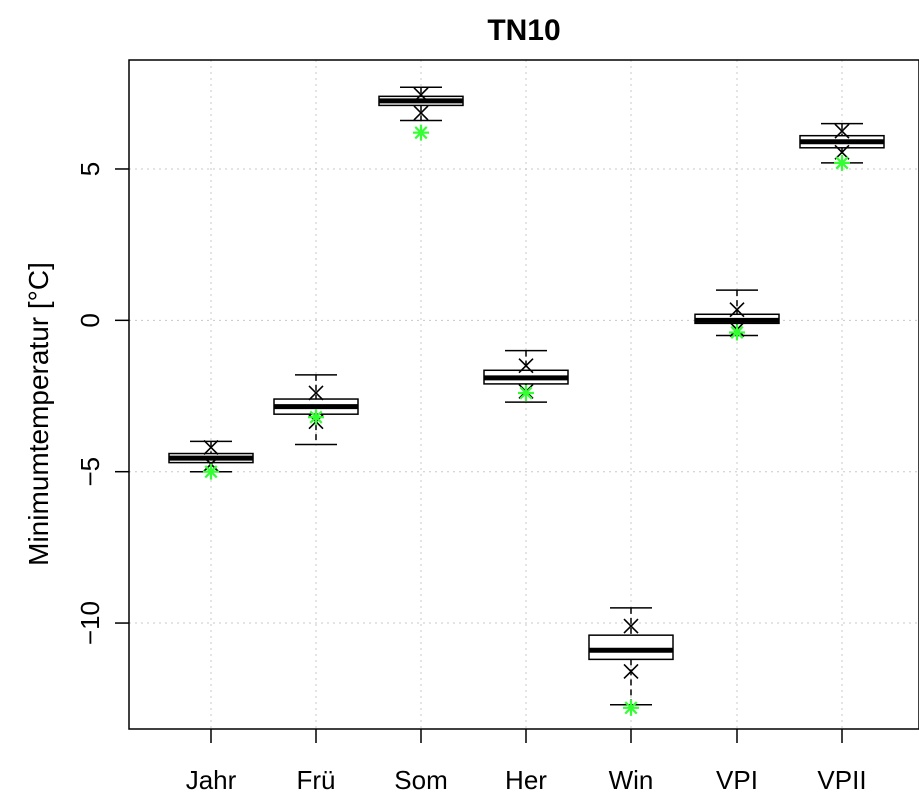  What do you see at coordinates (421, 104) in the screenshot?
I see `box-som` at bounding box center [421, 104].